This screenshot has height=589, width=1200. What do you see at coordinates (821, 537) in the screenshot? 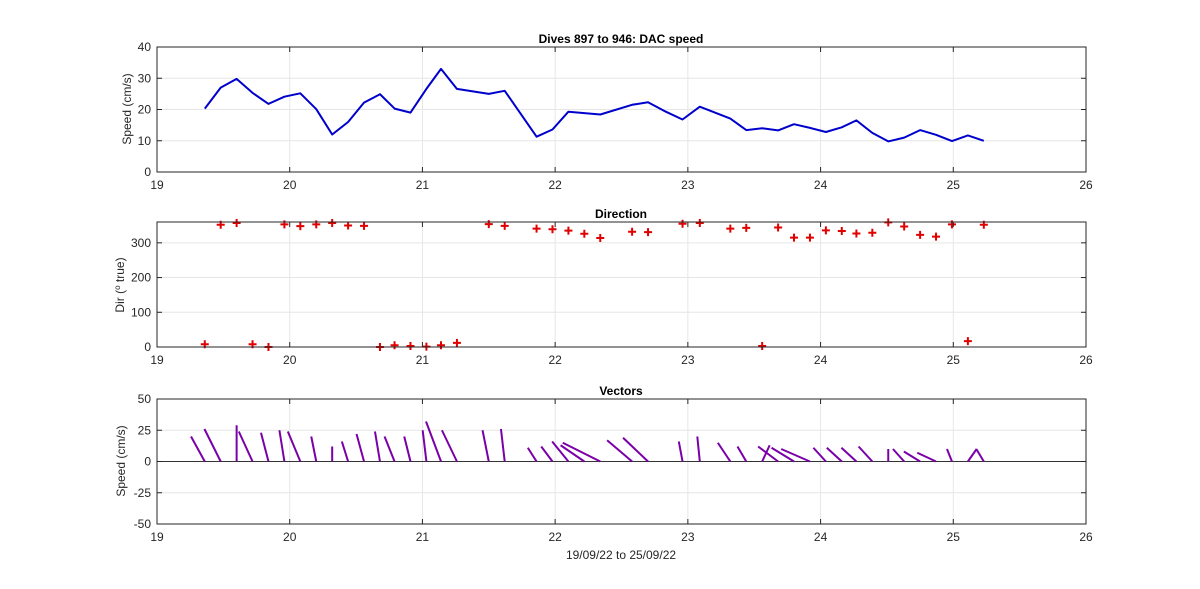
I see `vectors-xtick-label: 24` at bounding box center [821, 537].